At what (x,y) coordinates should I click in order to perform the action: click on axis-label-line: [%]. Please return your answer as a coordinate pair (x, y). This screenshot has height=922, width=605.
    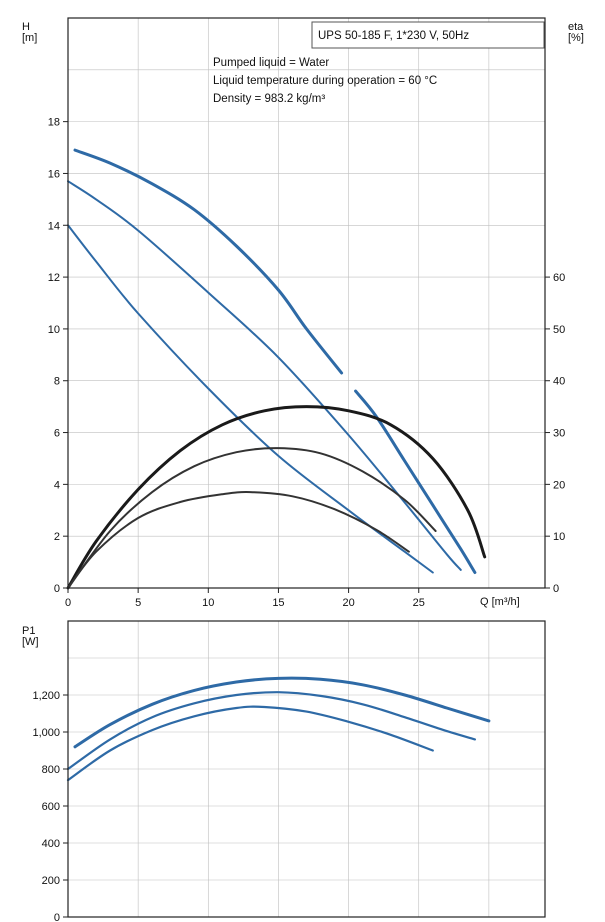
    Looking at the image, I should click on (576, 38).